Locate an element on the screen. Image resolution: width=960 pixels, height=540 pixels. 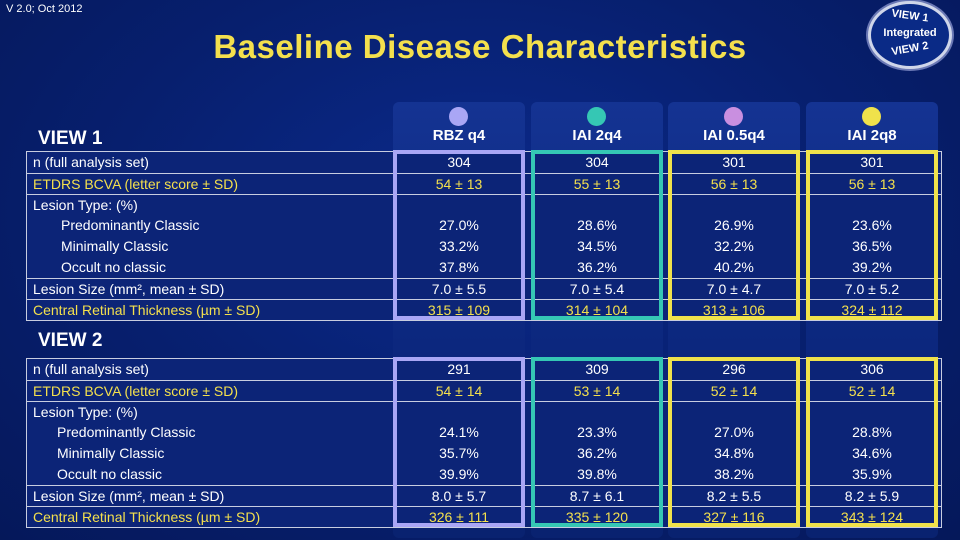
cell-iai-2q4: 53 ± 14 is located at coordinates (597, 391).